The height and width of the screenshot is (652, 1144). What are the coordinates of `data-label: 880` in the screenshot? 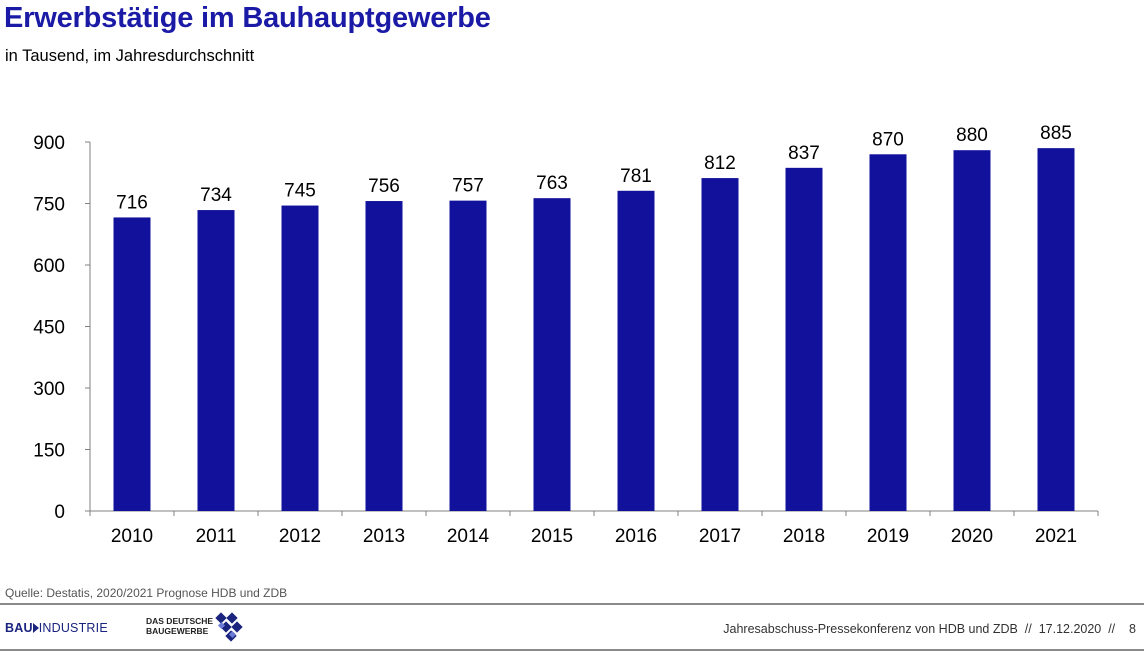 It's located at (972, 135).